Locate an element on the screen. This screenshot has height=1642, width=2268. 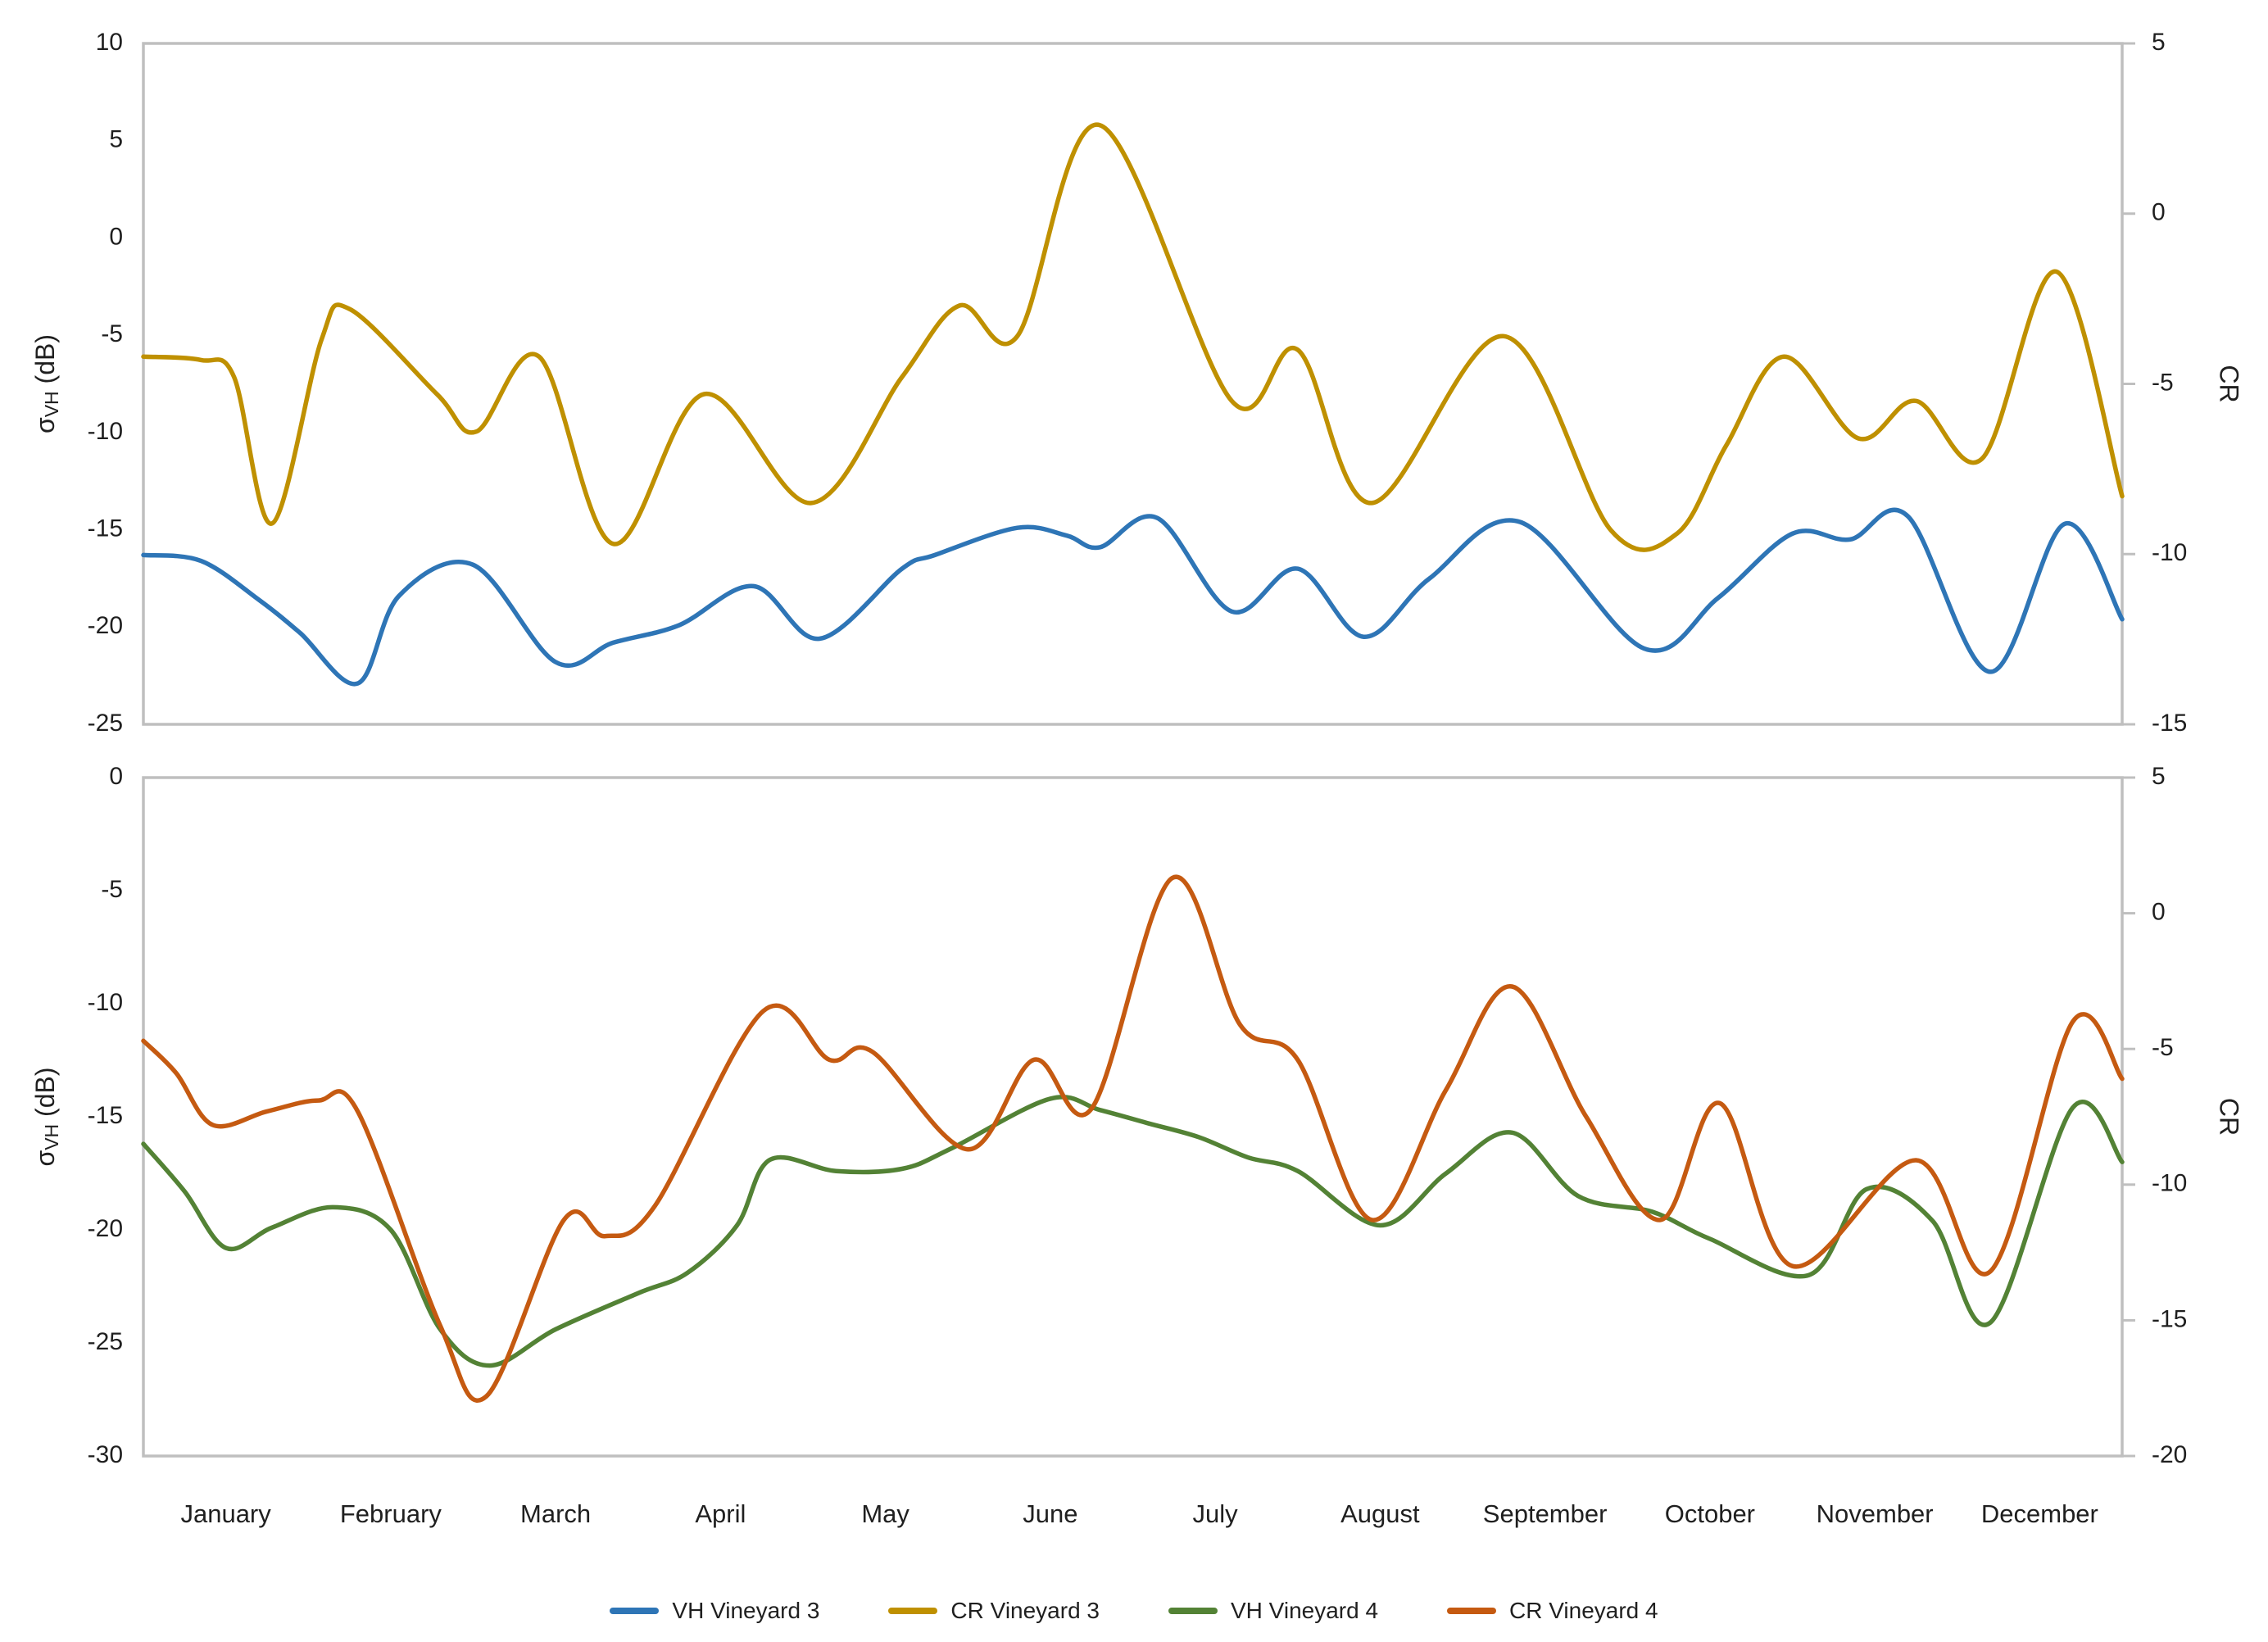
vineyard4-bottom-chart-left-tick-label: -25 is located at coordinates (105, 1341).